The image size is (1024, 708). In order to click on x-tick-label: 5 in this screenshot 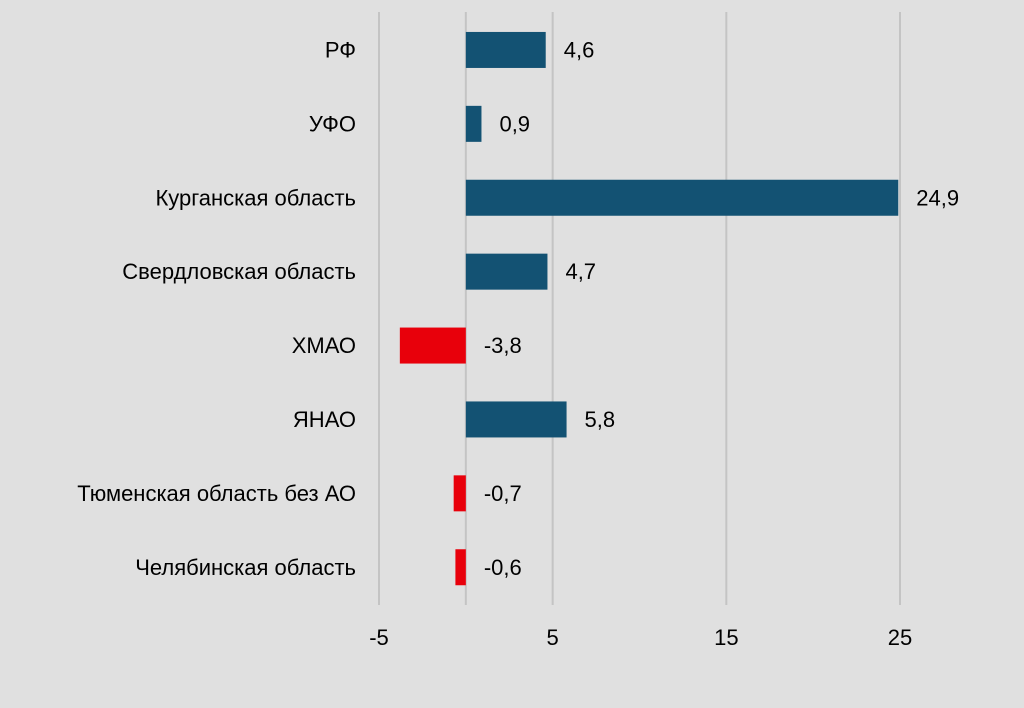, I will do `click(553, 637)`.